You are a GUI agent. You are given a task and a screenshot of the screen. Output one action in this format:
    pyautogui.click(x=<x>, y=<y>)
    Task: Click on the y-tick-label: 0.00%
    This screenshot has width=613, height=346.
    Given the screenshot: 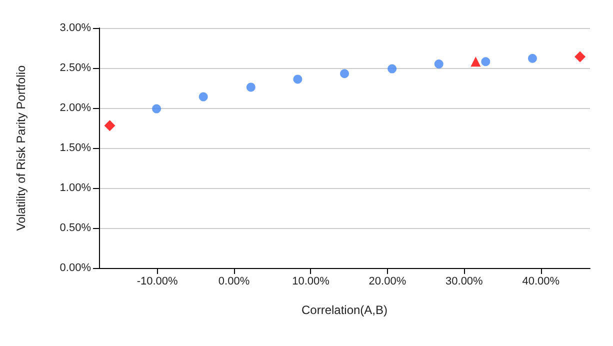 What is the action you would take?
    pyautogui.click(x=76, y=268)
    